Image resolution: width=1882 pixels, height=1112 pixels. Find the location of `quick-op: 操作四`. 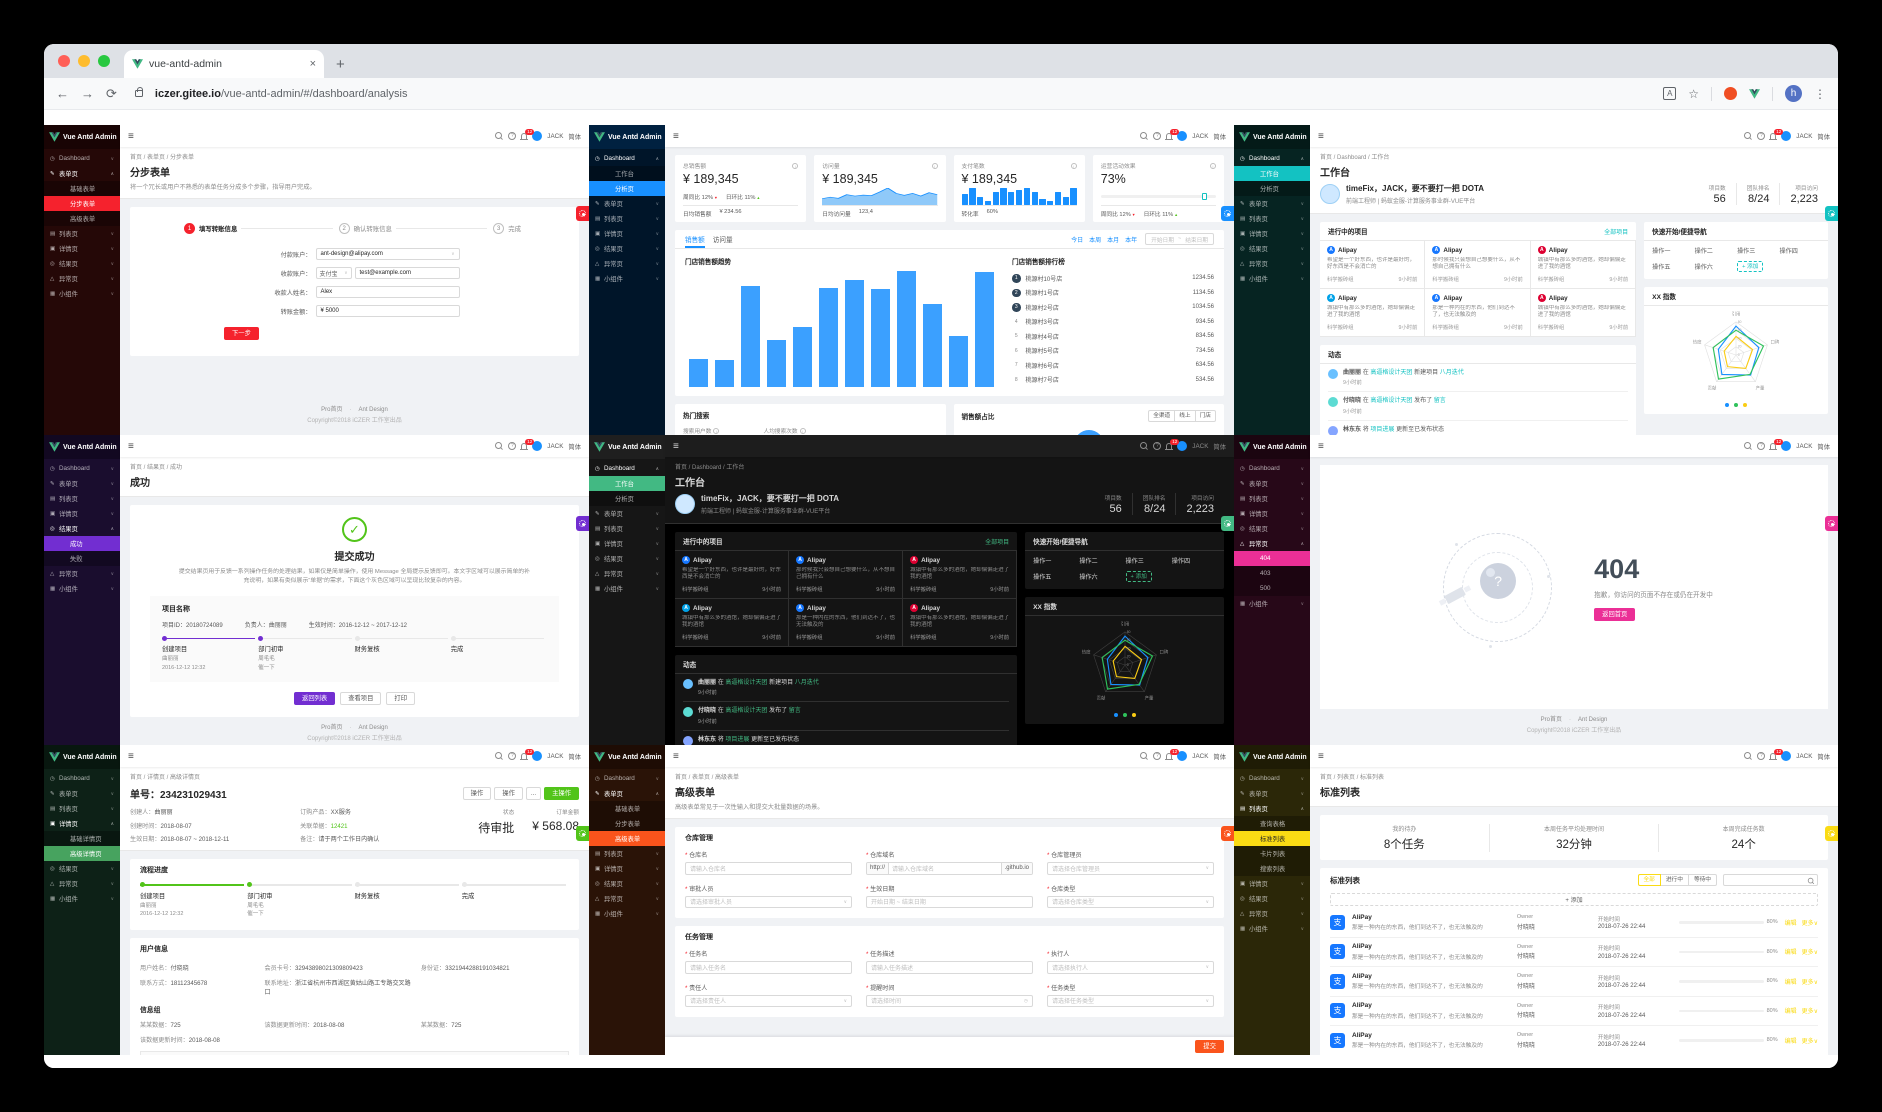

quick-op: 操作四 is located at coordinates (1788, 251).